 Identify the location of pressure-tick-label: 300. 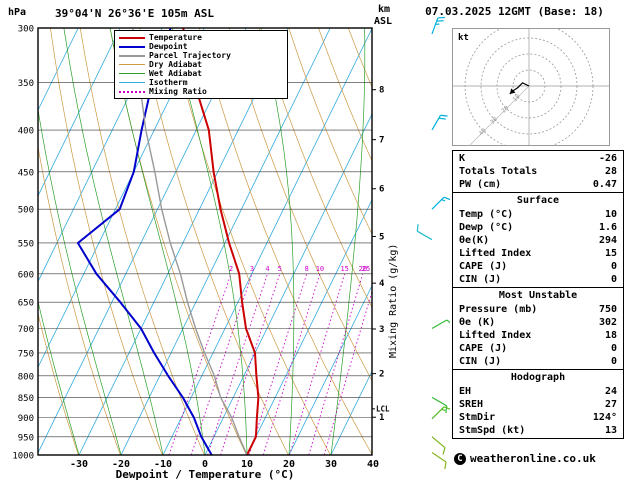
(26, 30).